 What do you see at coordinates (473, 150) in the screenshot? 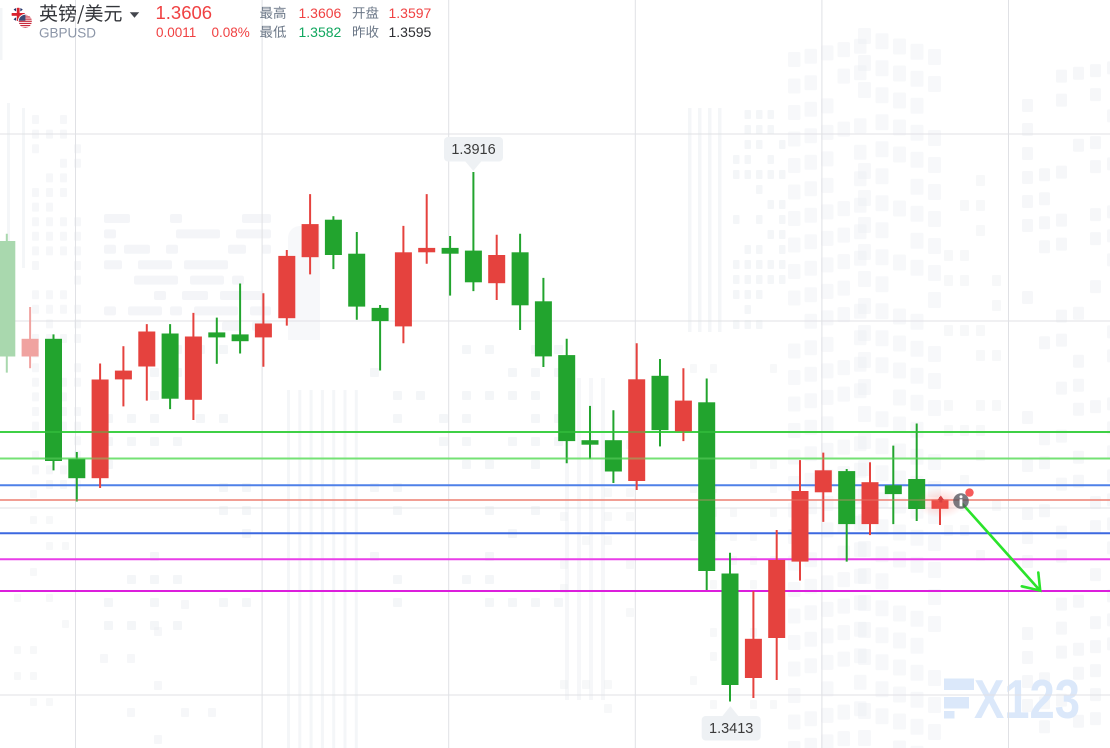
I see `svg-text: 1.3916` at bounding box center [473, 150].